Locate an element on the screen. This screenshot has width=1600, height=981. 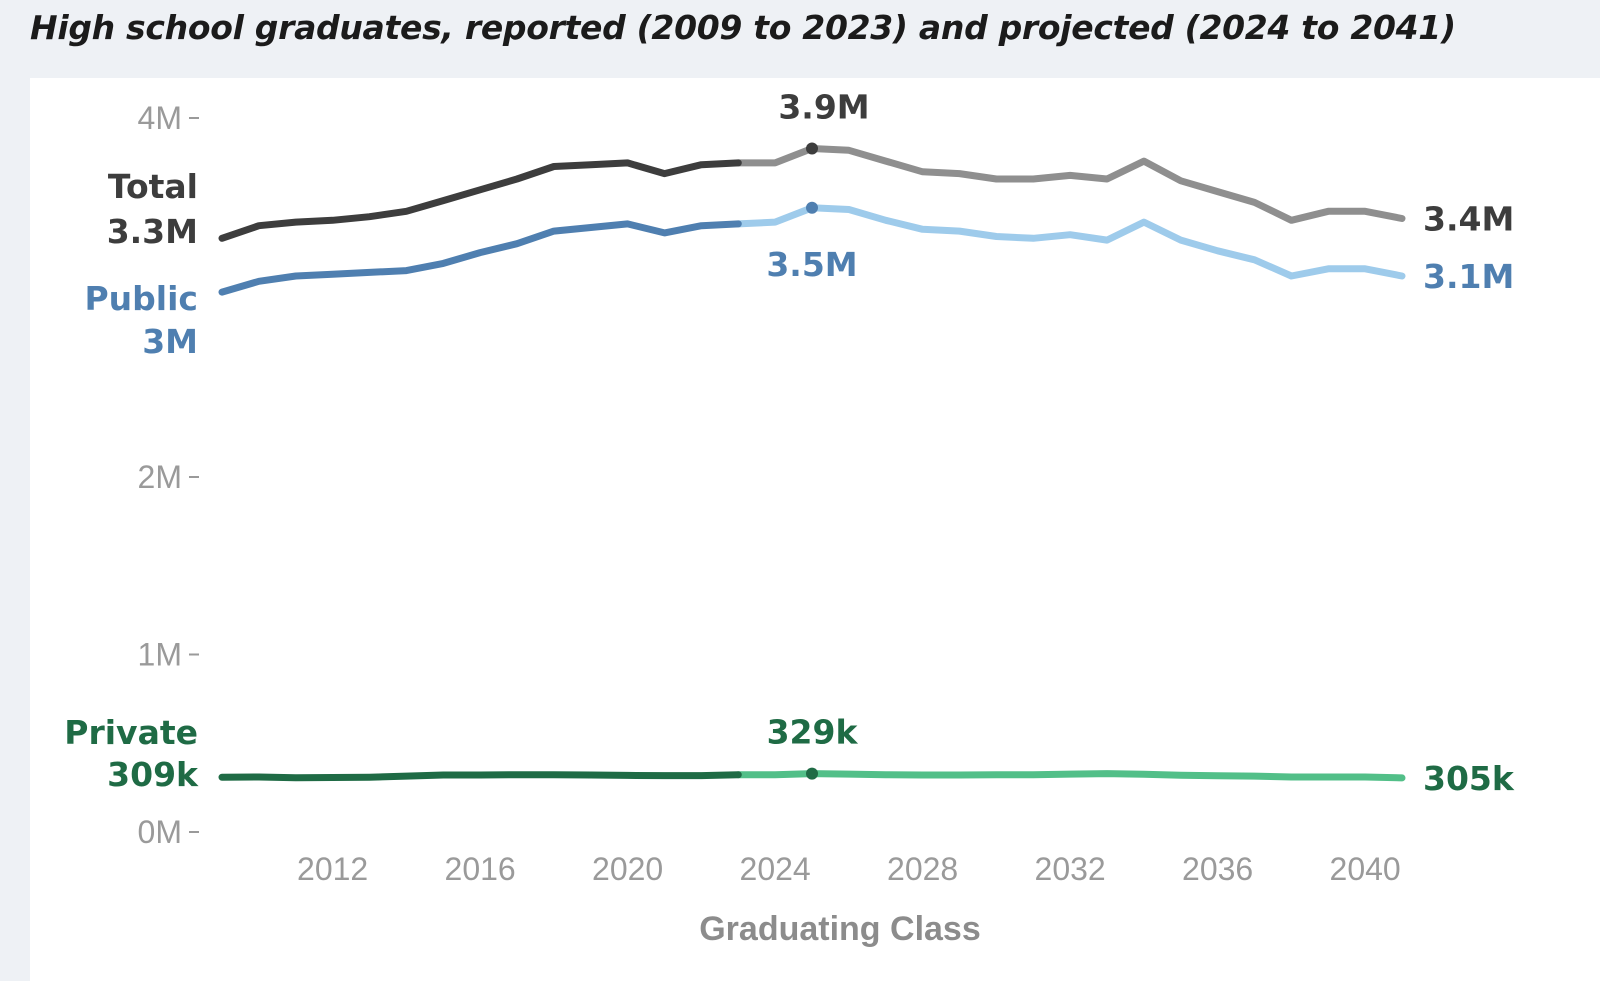
start-label-value: 3M is located at coordinates (170, 341).